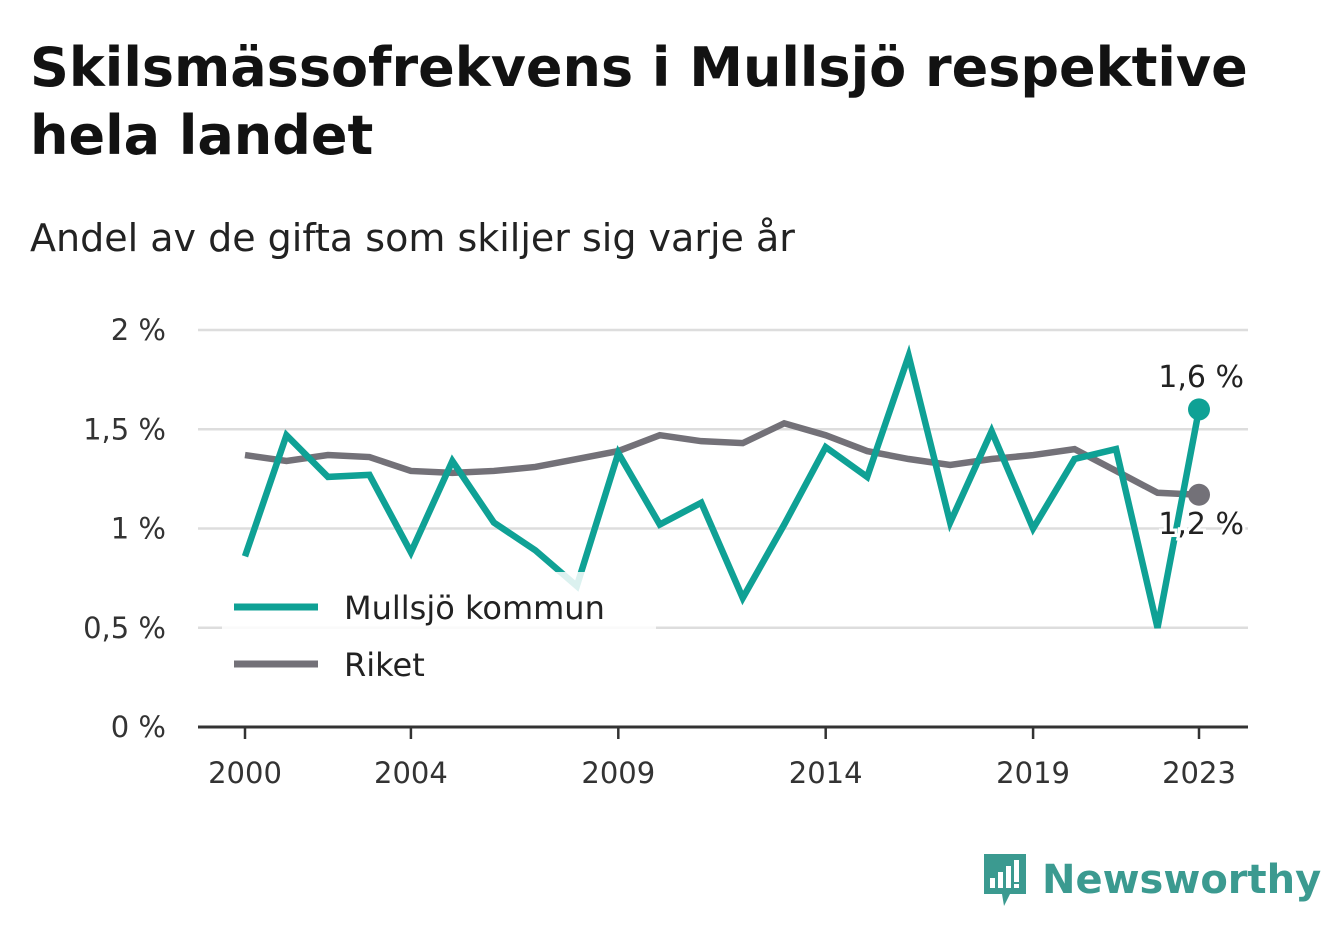 This screenshot has width=1322, height=939. I want to click on mullsjo-end-point, so click(1199, 409).